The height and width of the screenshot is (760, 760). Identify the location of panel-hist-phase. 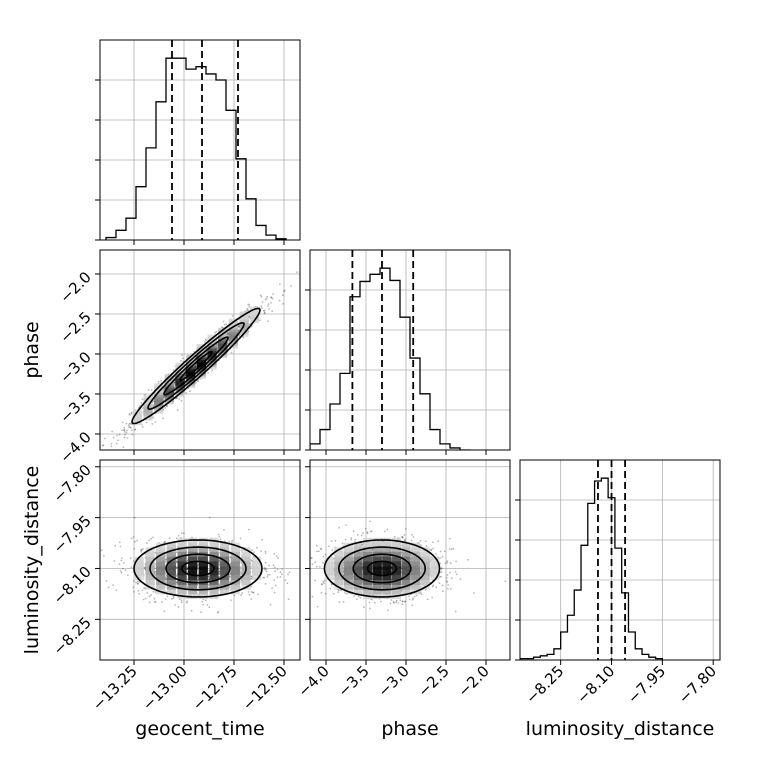
(410, 350).